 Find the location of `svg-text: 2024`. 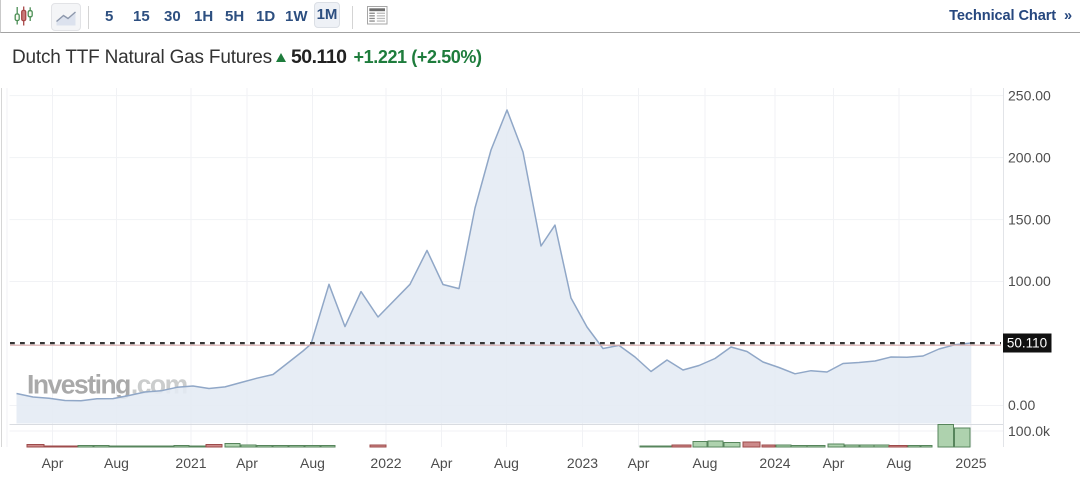

svg-text: 2024 is located at coordinates (774, 463).